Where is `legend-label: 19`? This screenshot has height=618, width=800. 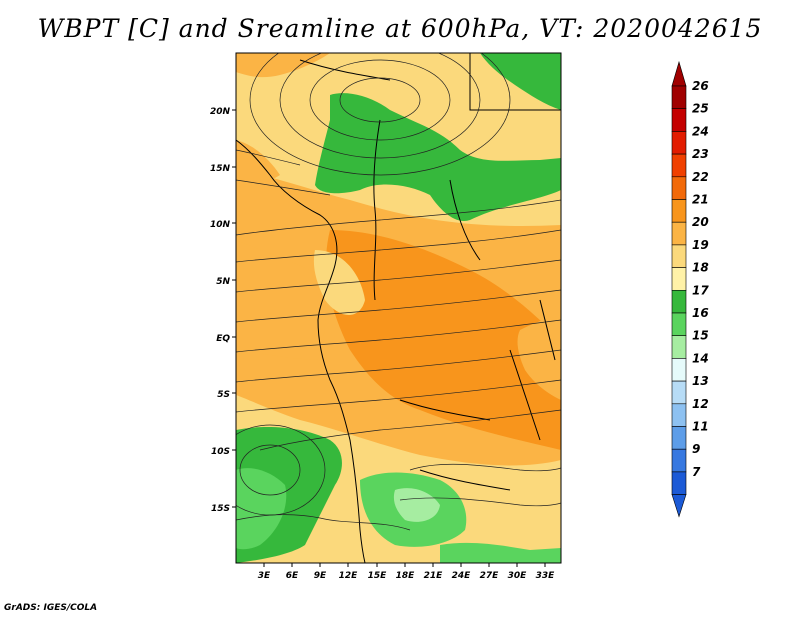 legend-label: 19 is located at coordinates (700, 245).